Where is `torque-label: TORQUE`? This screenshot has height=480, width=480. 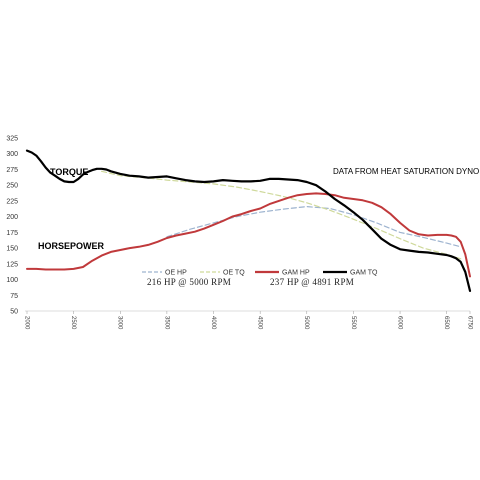
torque-label: TORQUE is located at coordinates (69, 172).